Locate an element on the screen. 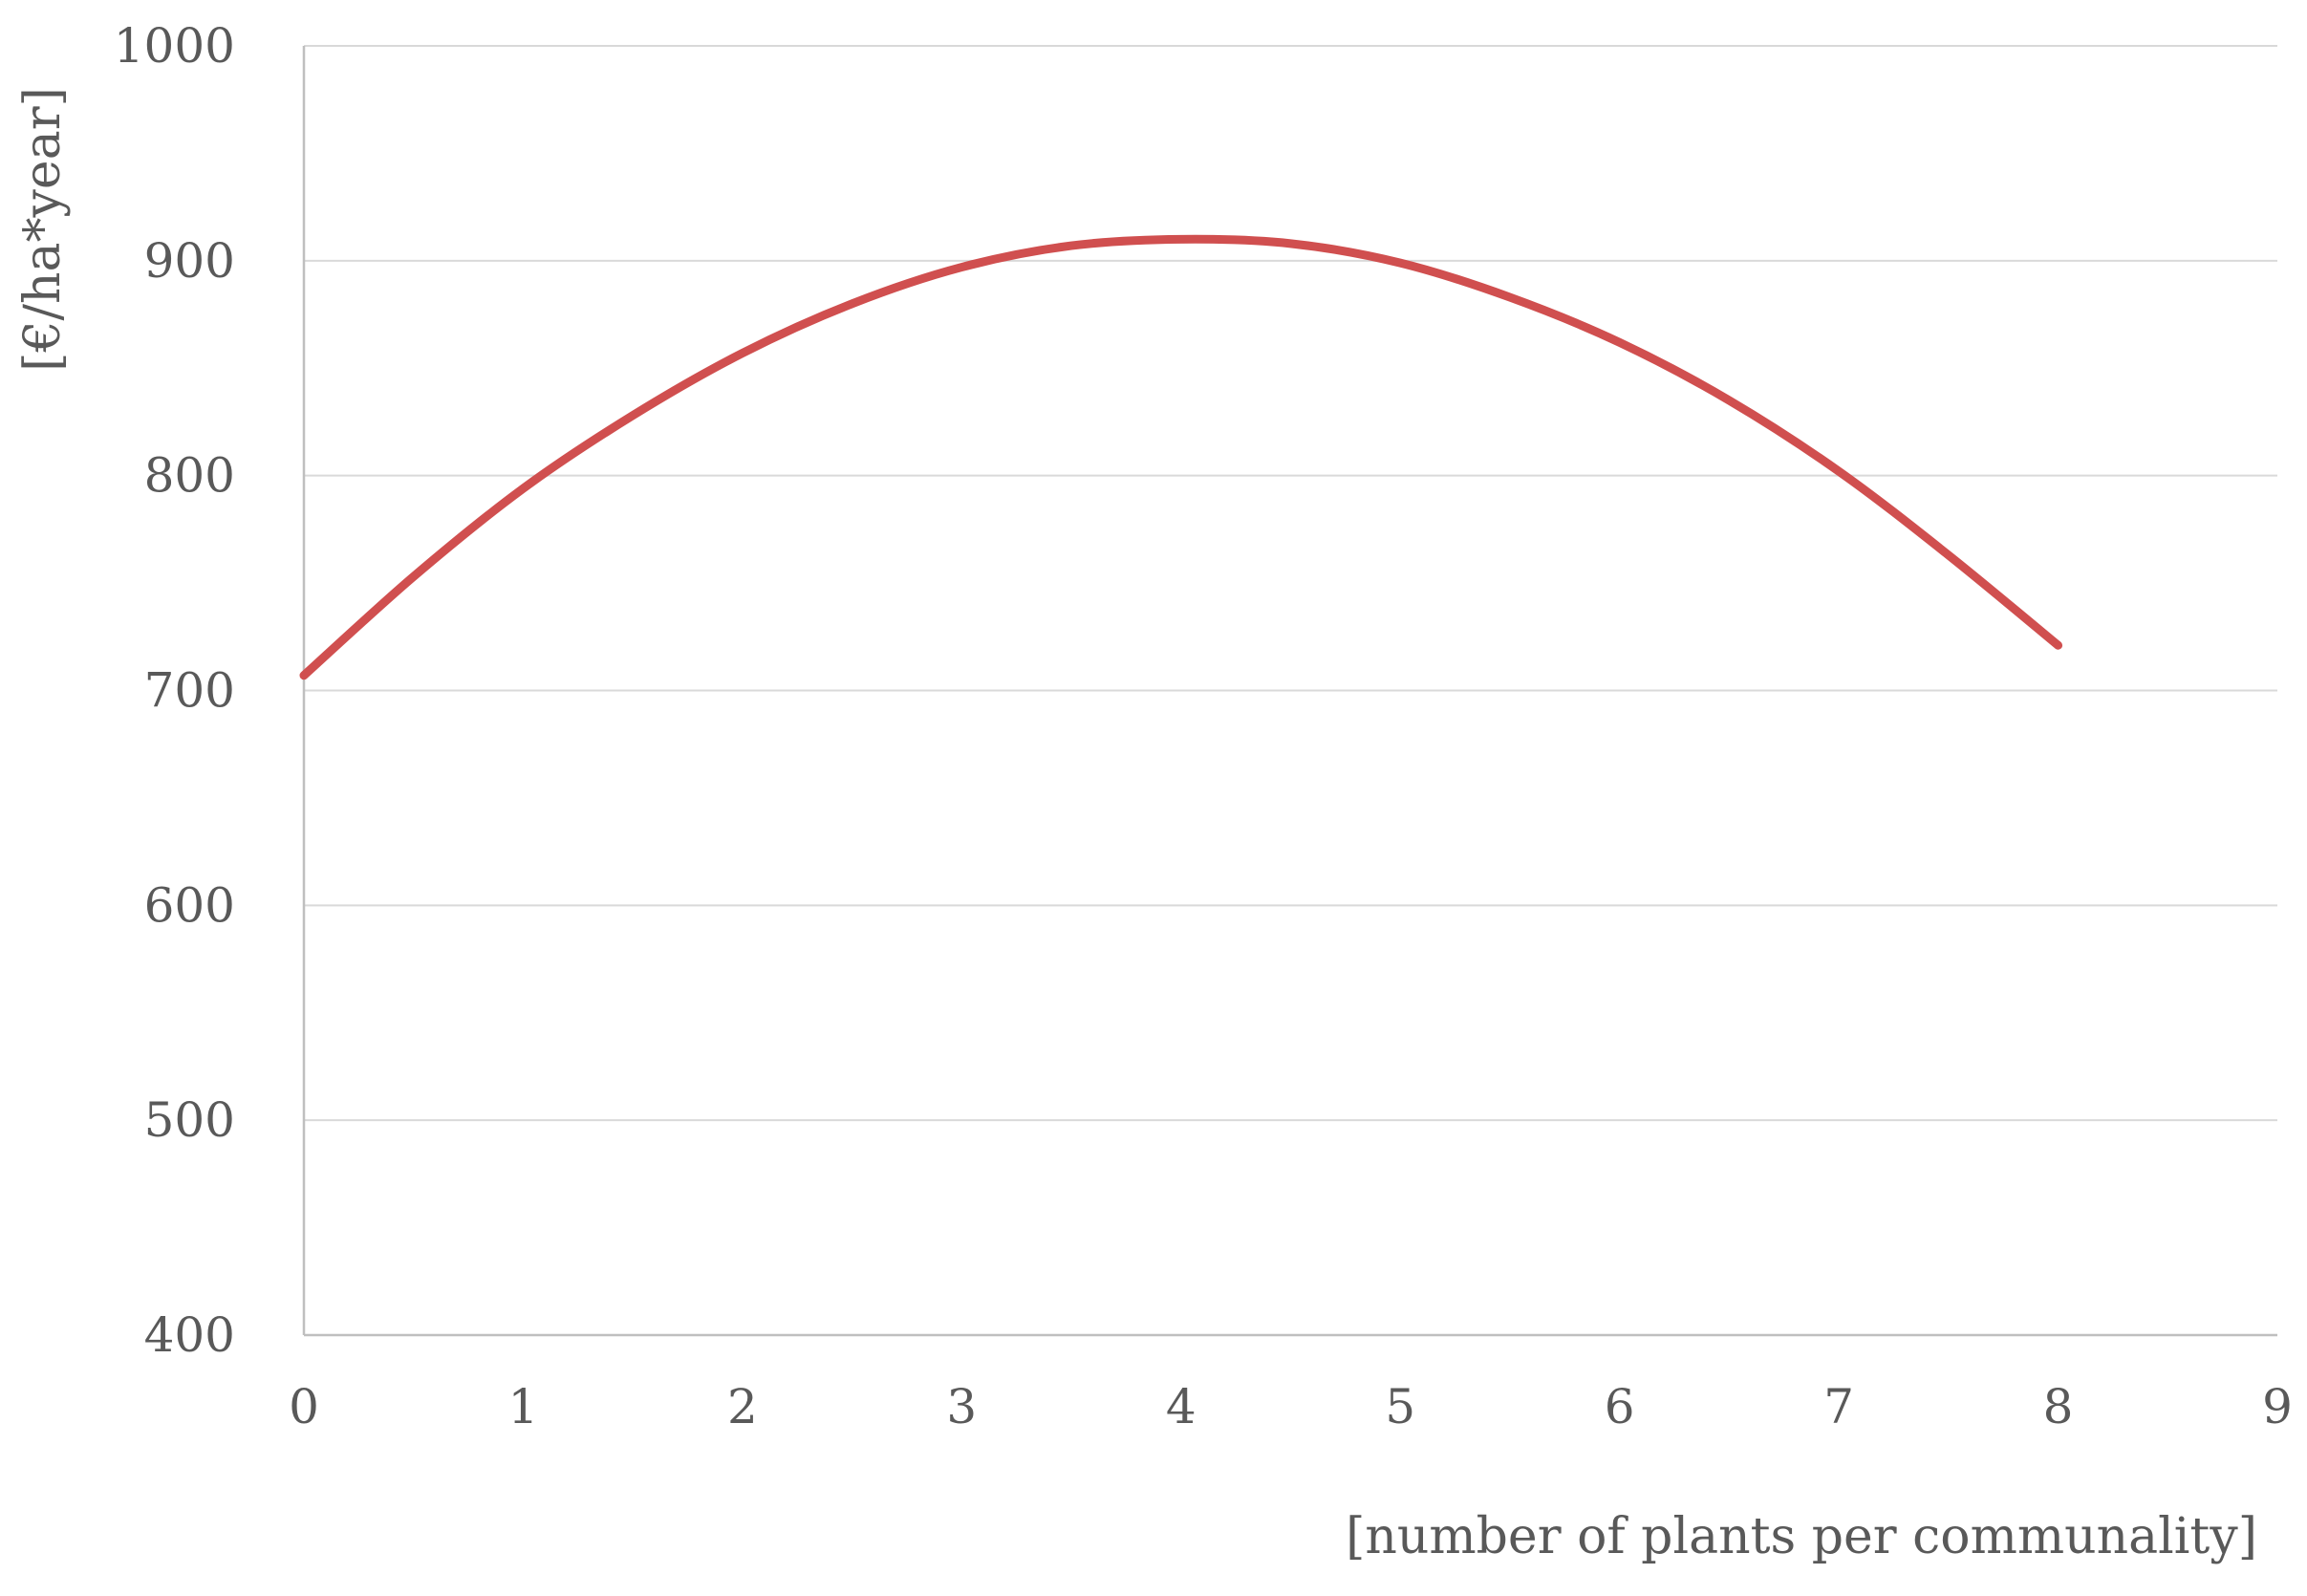 The image size is (2307, 1596). y-tick-labels: 400 500 600 700 800 900 1000 is located at coordinates (175, 690).